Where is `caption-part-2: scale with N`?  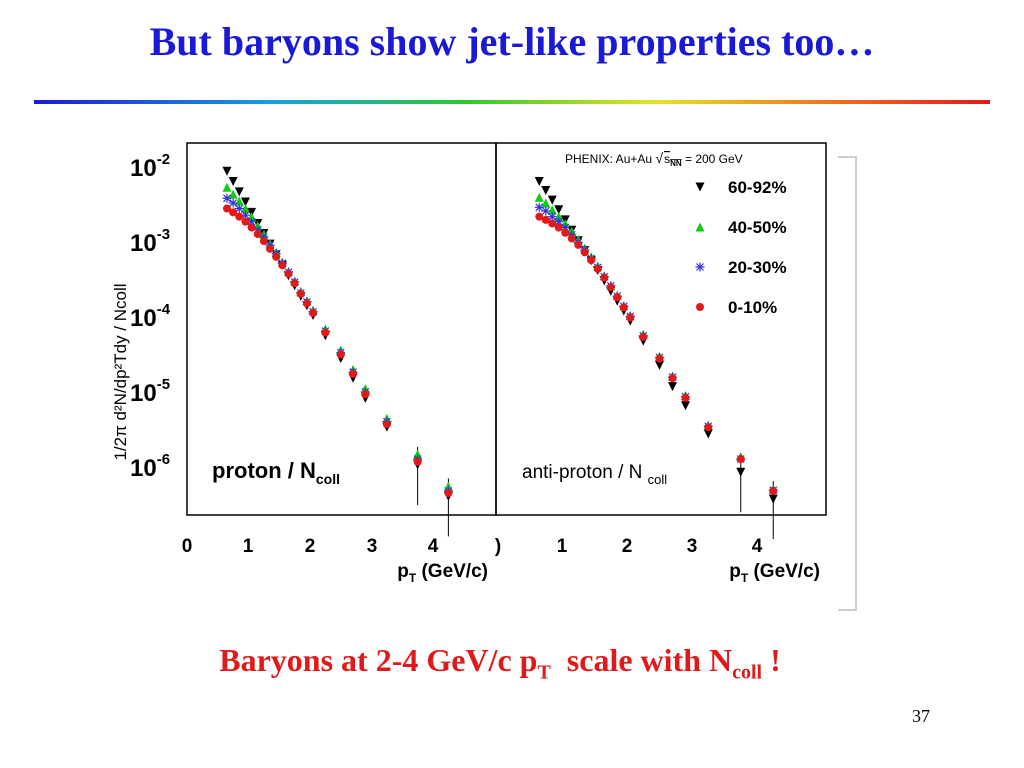
caption-part-2: scale with N is located at coordinates (641, 660).